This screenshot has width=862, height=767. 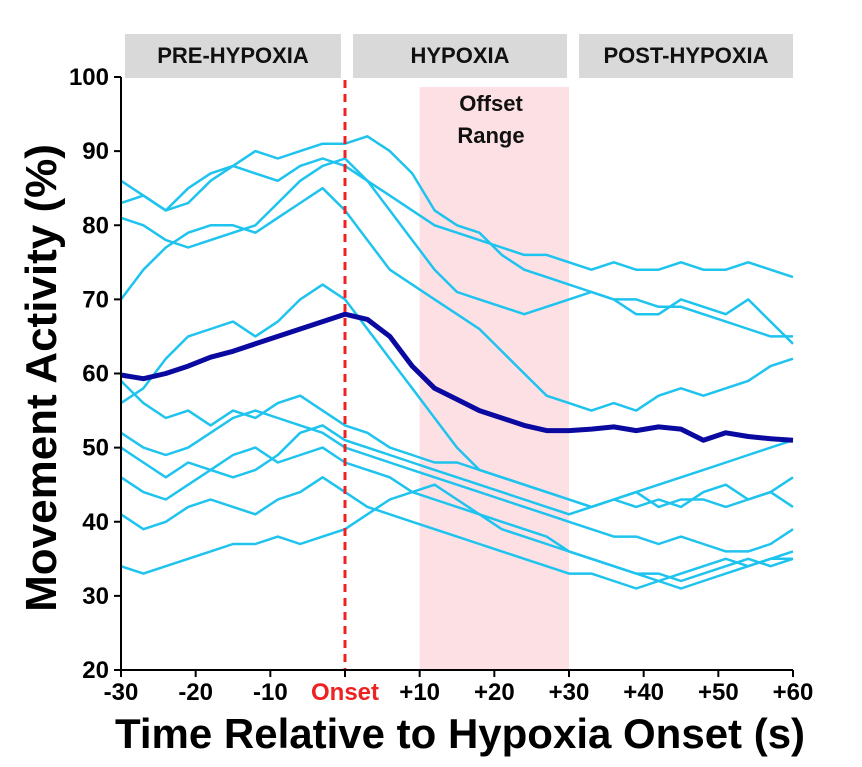 What do you see at coordinates (460, 733) in the screenshot?
I see `x-axis-title: Time Relative to Hypoxia Onset (s)` at bounding box center [460, 733].